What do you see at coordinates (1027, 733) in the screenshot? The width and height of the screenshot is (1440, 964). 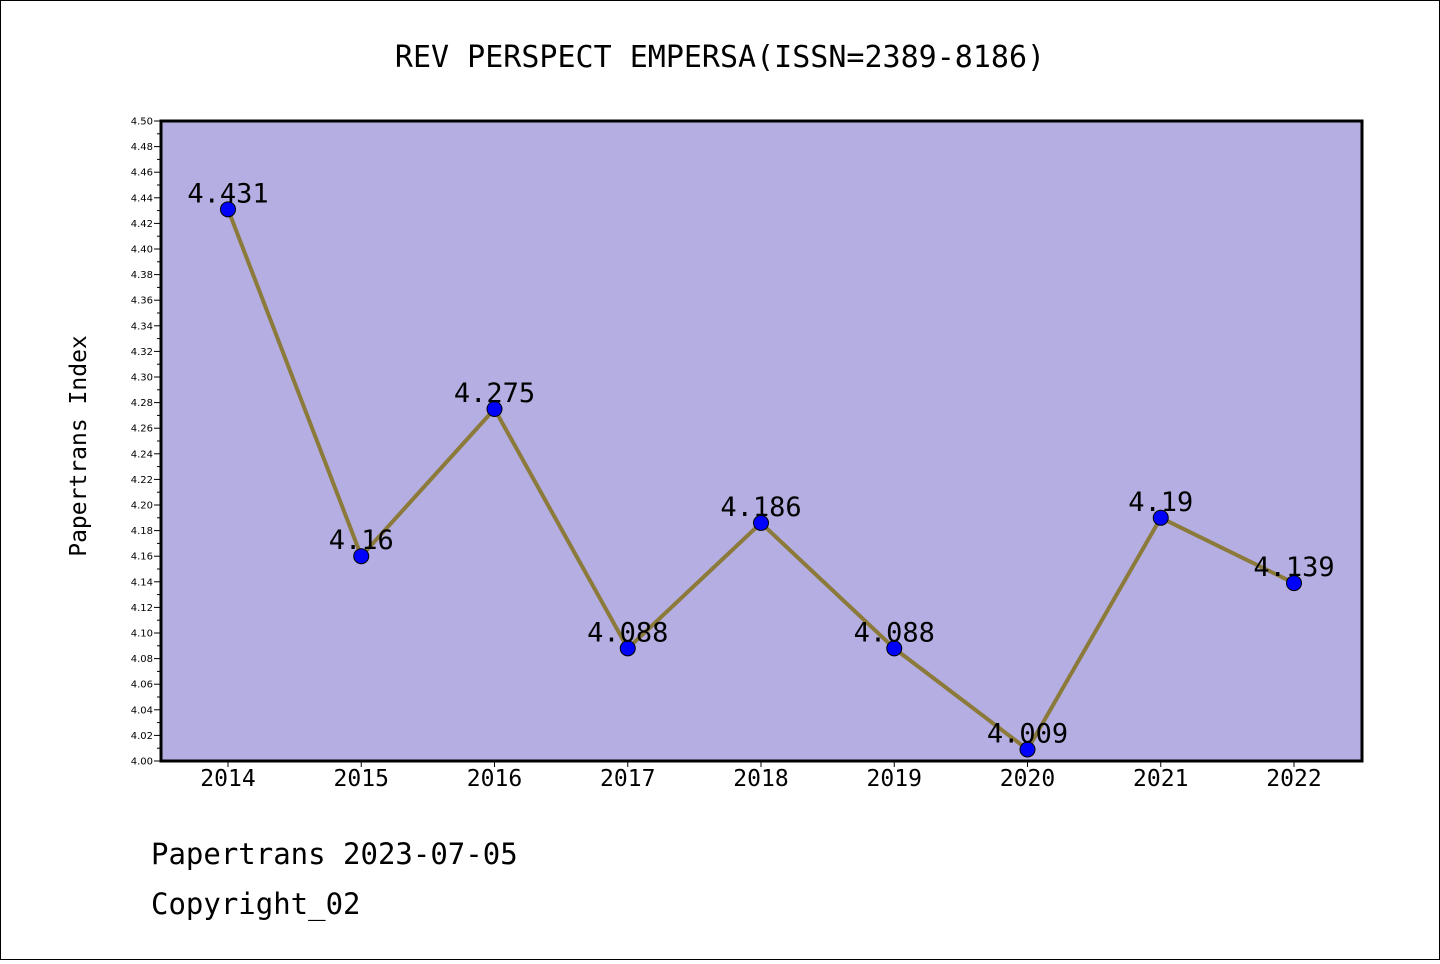 I see `data-label: 4.009` at bounding box center [1027, 733].